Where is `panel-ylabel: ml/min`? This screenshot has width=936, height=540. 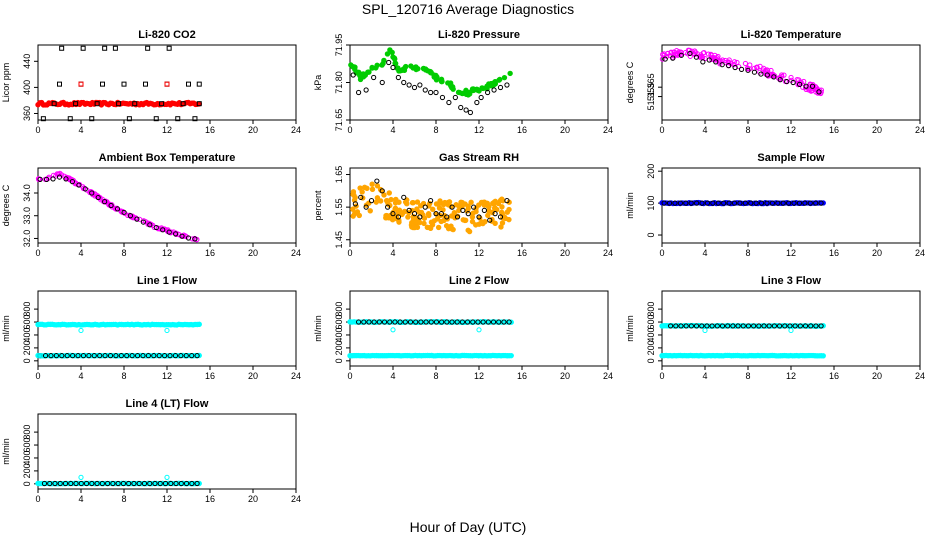
panel-ylabel: ml/min is located at coordinates (630, 205).